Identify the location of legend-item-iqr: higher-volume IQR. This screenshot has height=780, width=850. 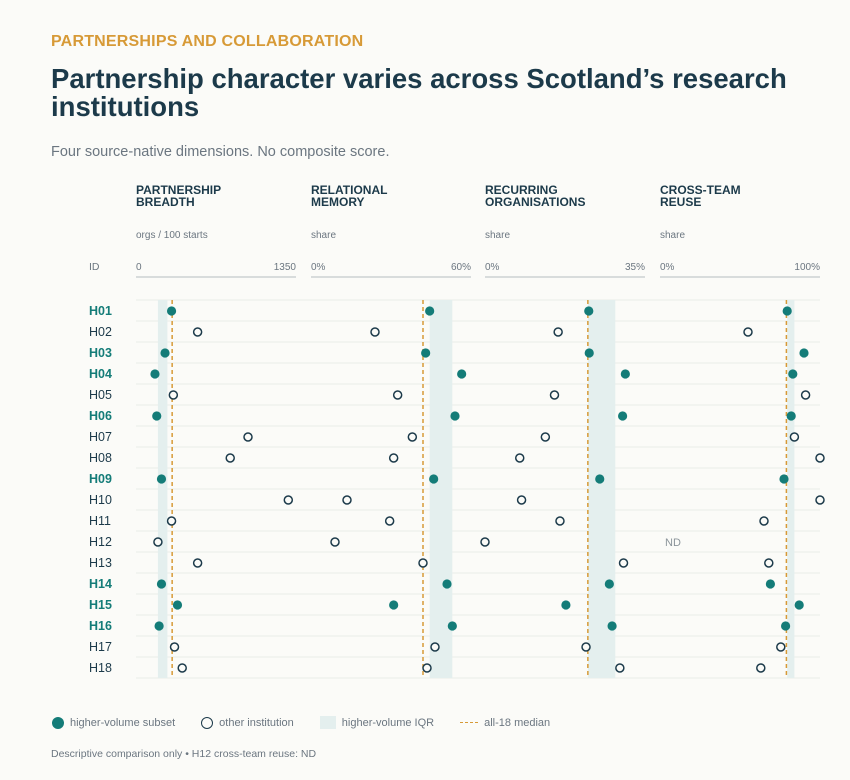
(377, 722).